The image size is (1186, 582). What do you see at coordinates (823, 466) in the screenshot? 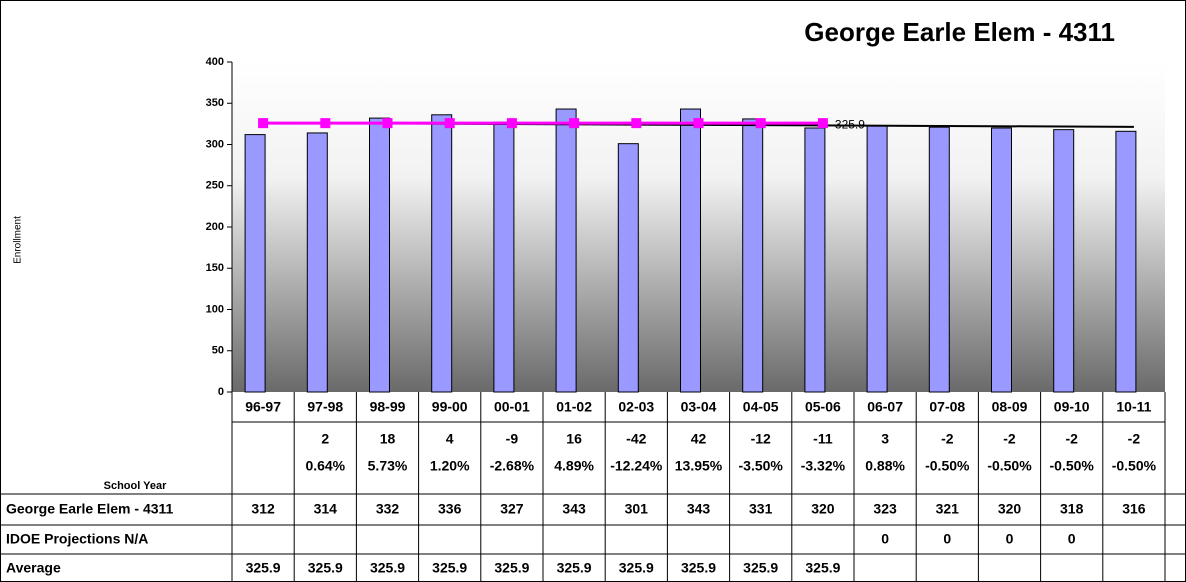
I see `table-cell: -3.32%` at bounding box center [823, 466].